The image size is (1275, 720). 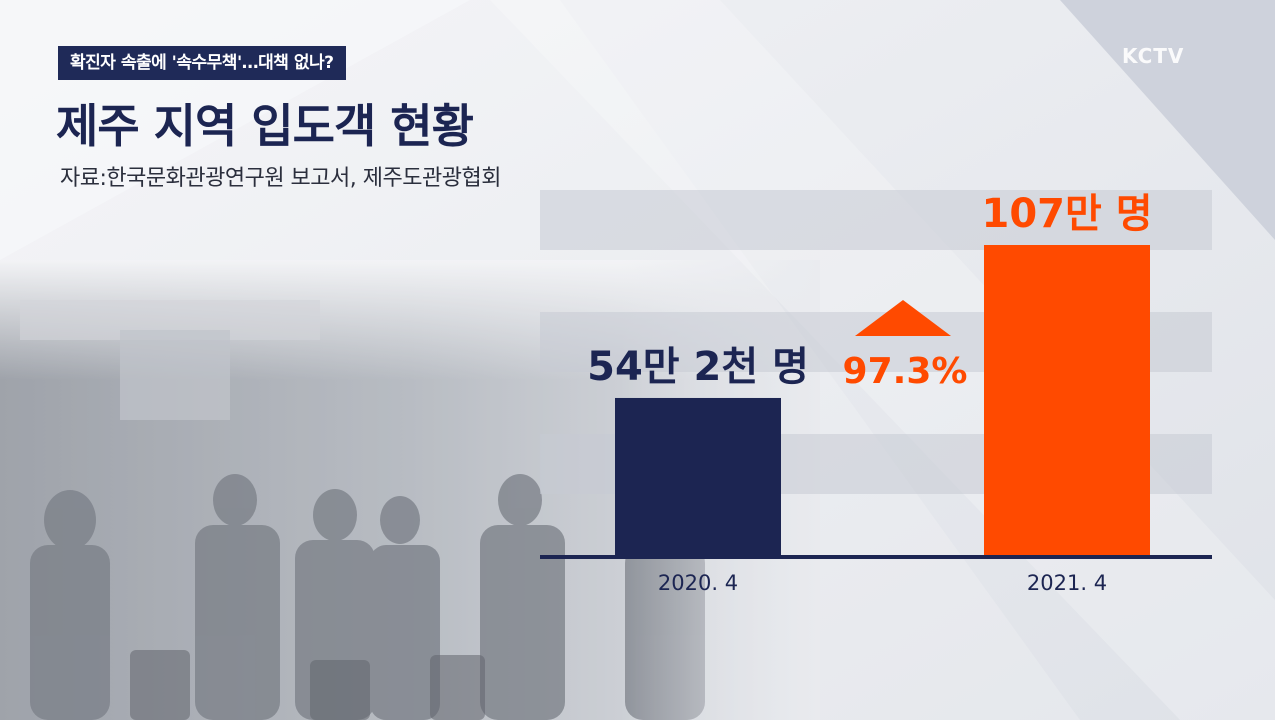 I want to click on page-title: 제주 지역 입도객 현황, so click(x=265, y=126).